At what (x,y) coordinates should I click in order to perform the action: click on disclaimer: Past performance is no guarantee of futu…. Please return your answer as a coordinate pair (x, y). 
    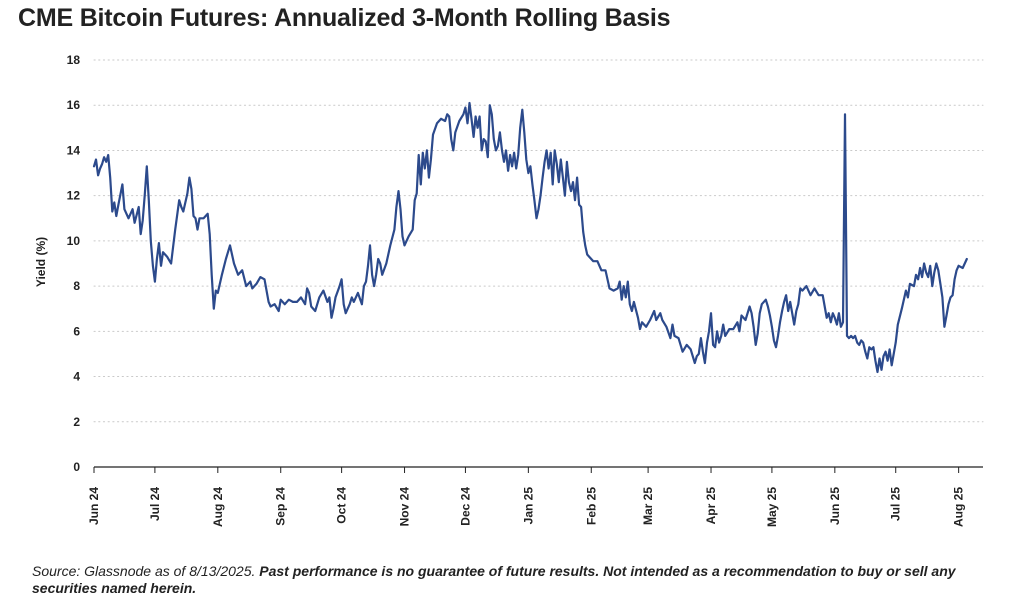
    Looking at the image, I should click on (494, 579).